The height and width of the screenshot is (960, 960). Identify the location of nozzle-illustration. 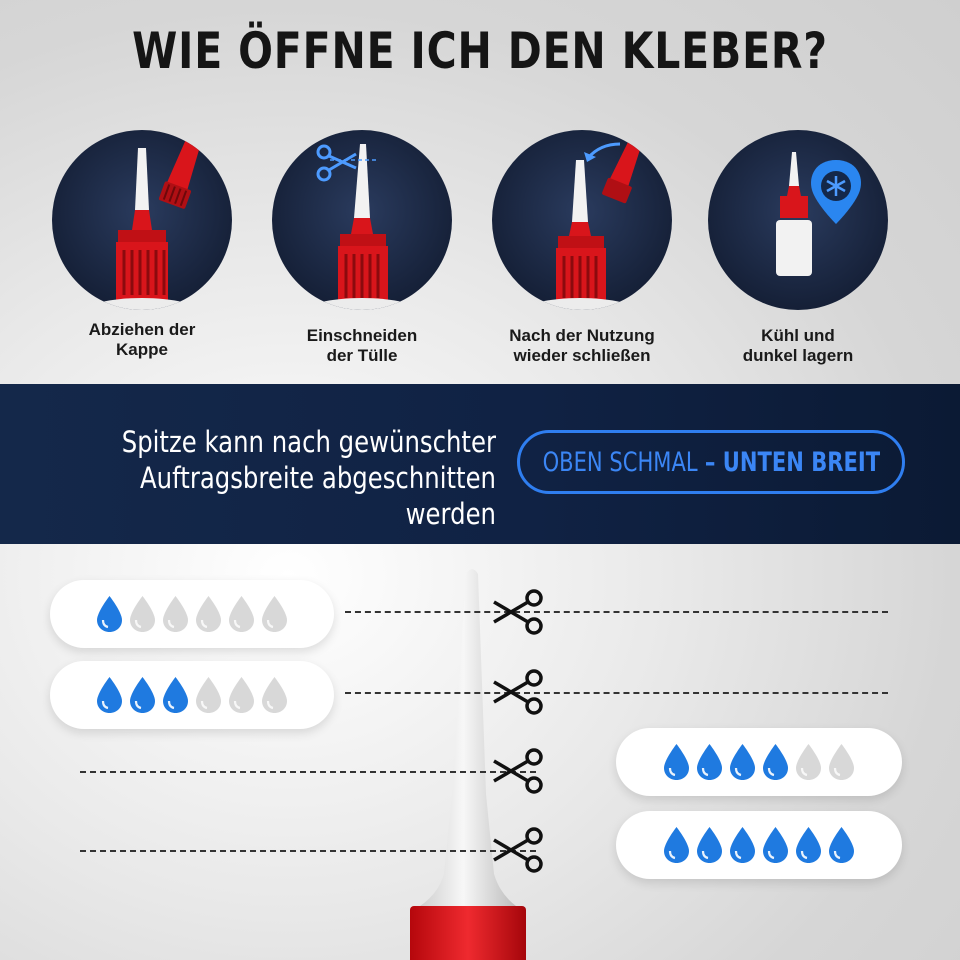
(468, 764).